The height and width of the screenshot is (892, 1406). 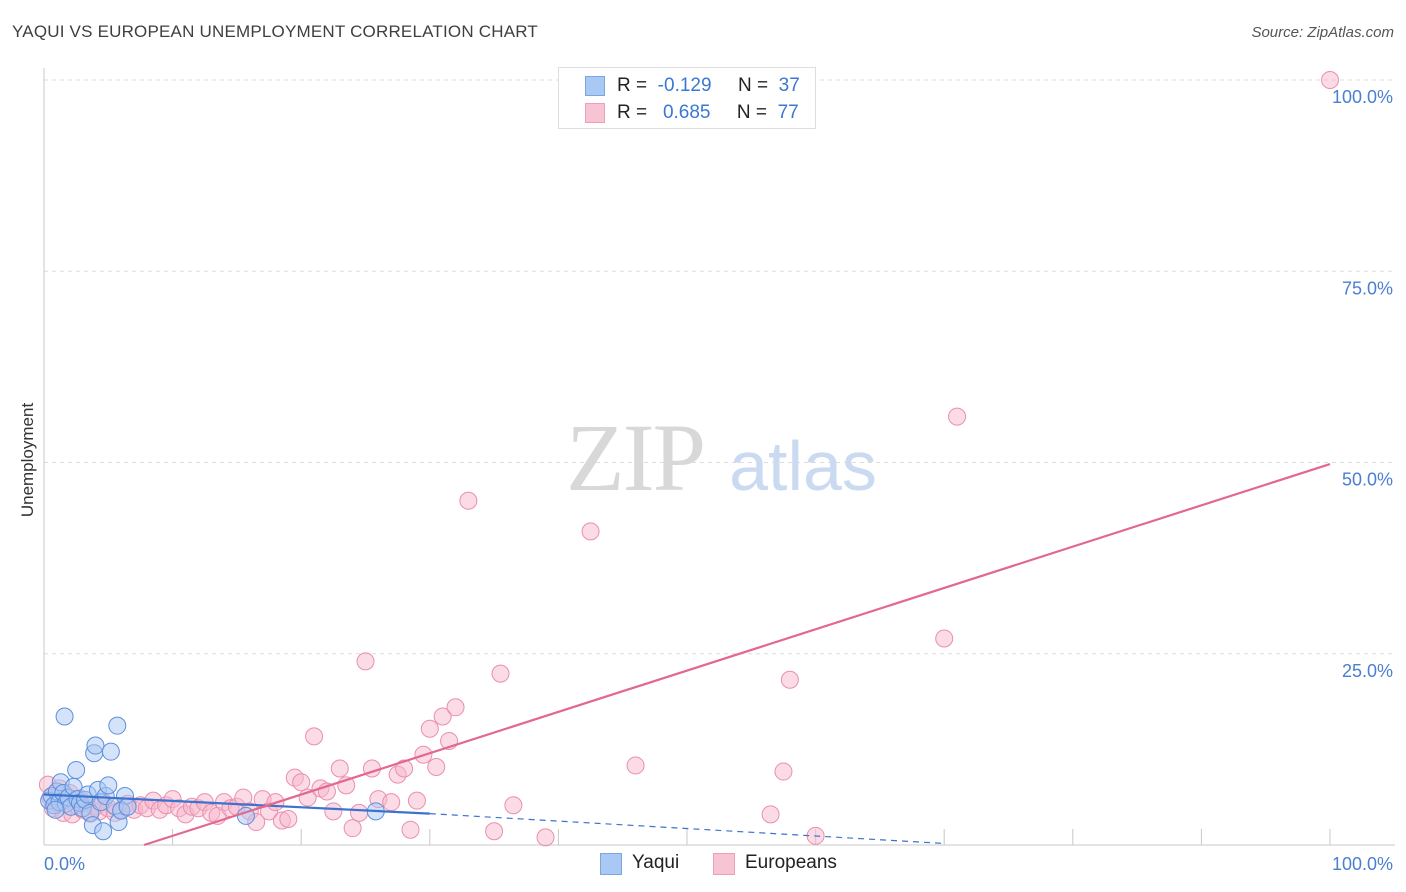 What do you see at coordinates (595, 113) in the screenshot?
I see `legend-swatch-europeans` at bounding box center [595, 113].